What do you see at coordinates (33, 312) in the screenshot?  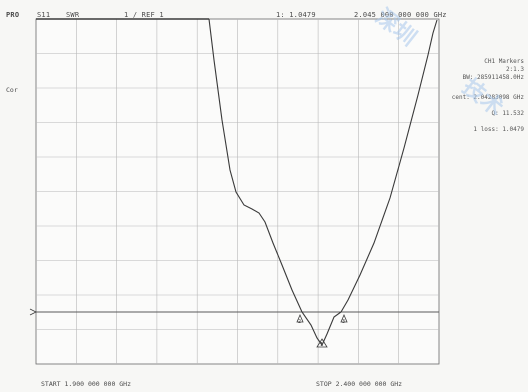 I see `reference-arrow` at bounding box center [33, 312].